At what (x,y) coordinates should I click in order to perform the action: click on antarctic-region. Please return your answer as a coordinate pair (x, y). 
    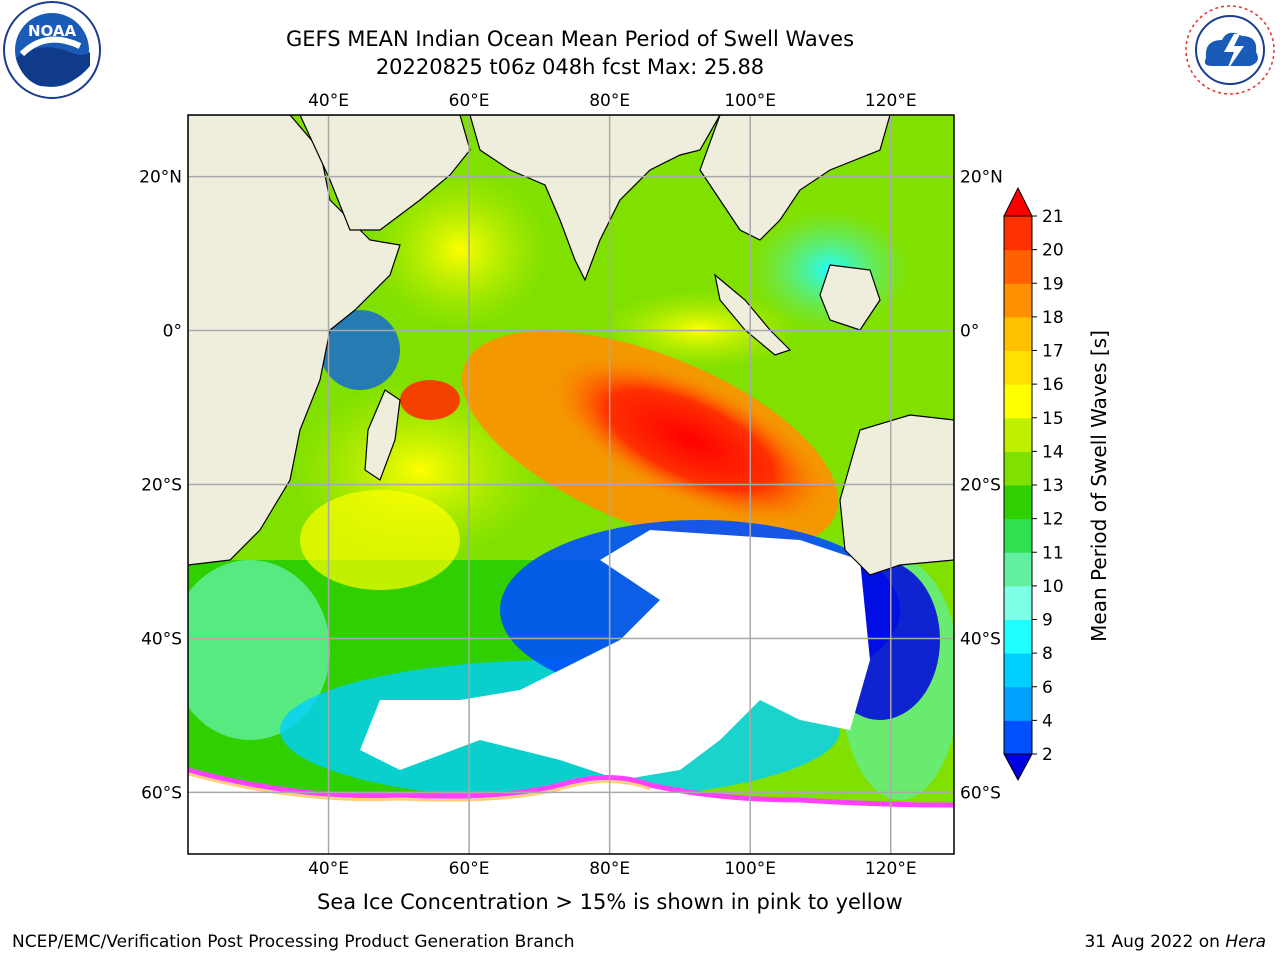
    Looking at the image, I should click on (571, 812).